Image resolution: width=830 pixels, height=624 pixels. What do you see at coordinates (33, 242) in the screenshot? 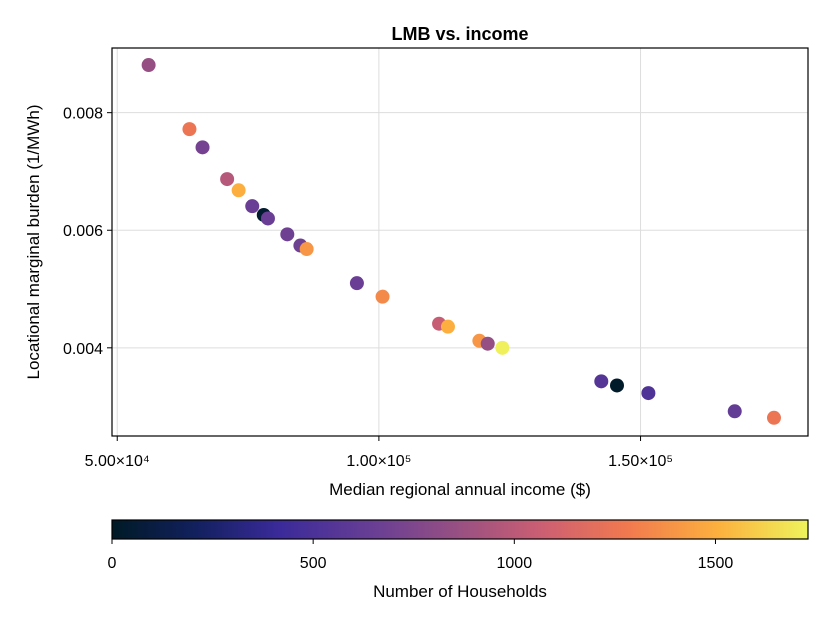
I see `y-axis-label: Locational marginal burden (1/MWh)` at bounding box center [33, 242].